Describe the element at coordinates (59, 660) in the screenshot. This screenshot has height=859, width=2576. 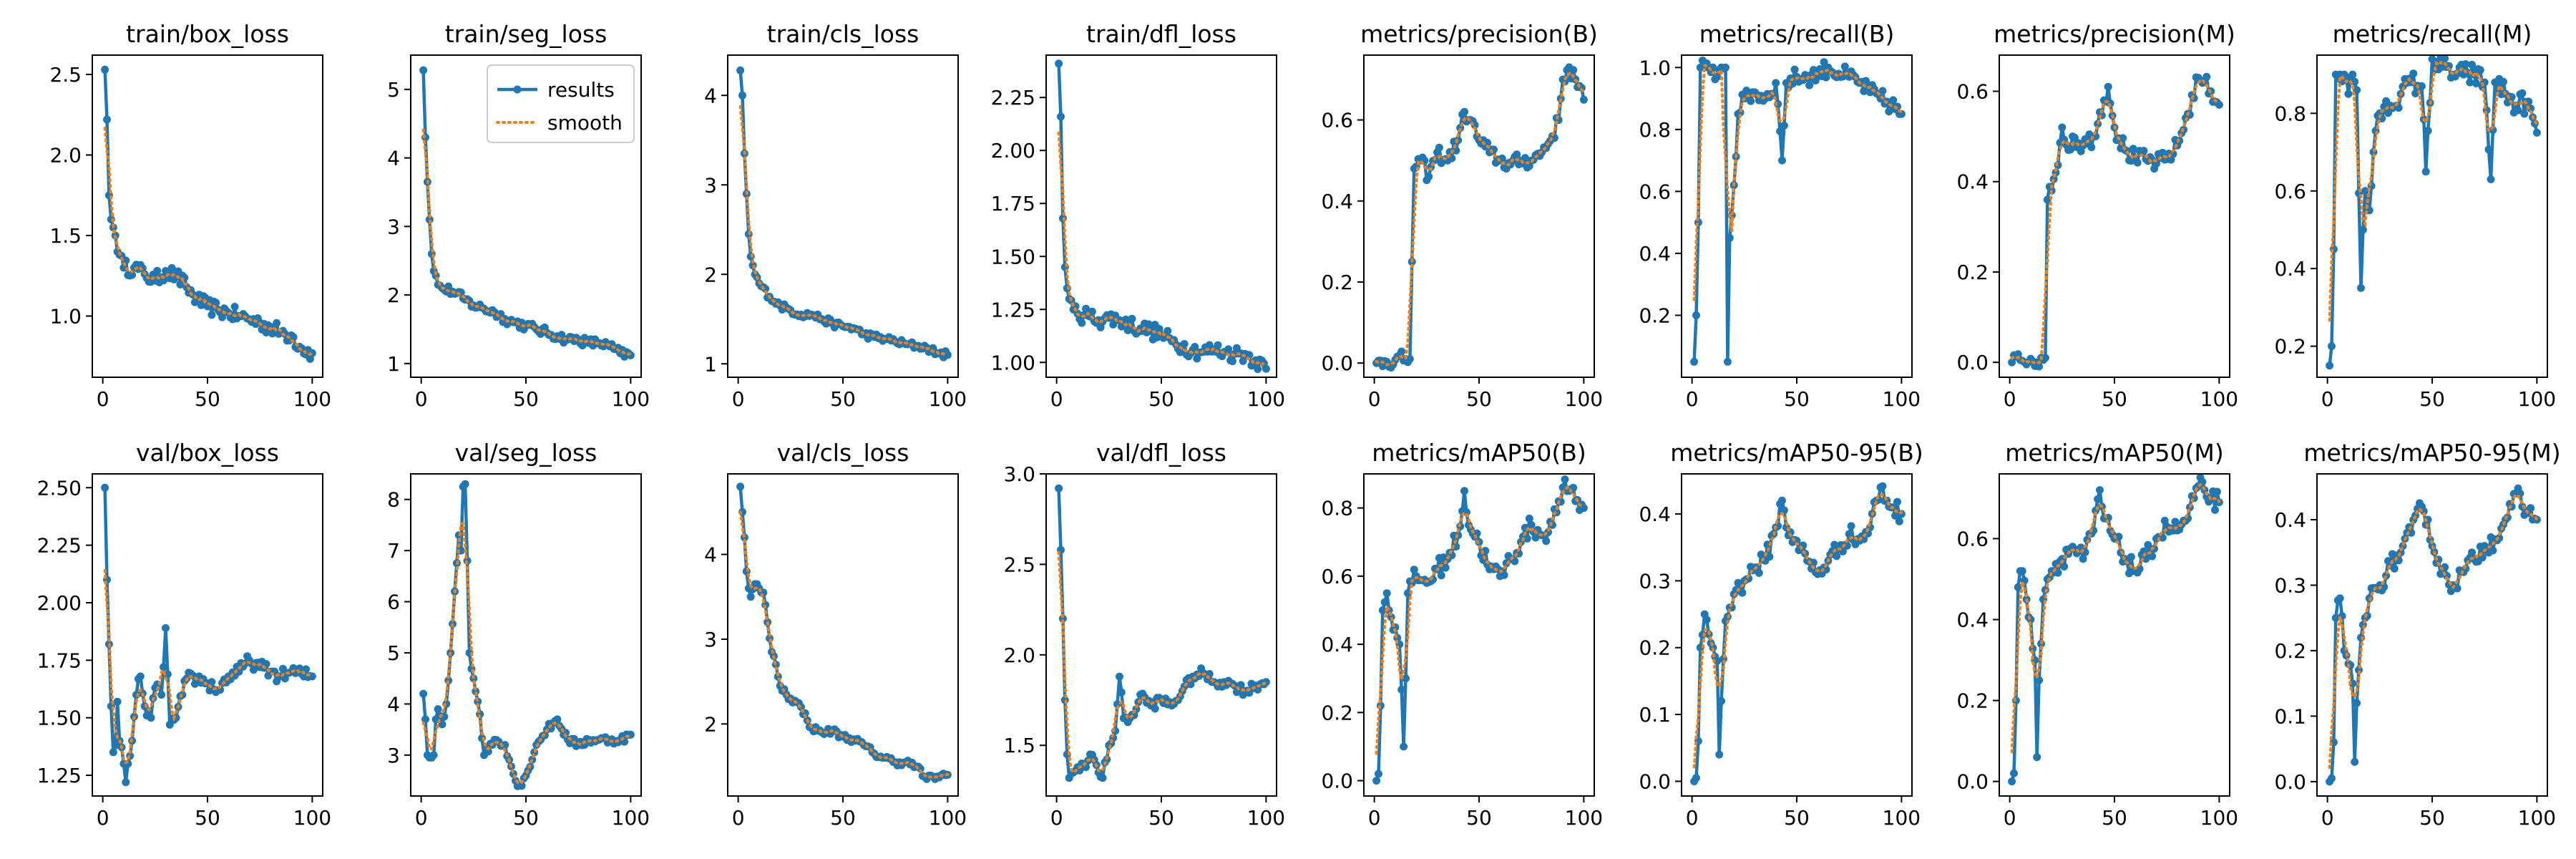
I see `y-tick-label: 1.75` at that location.